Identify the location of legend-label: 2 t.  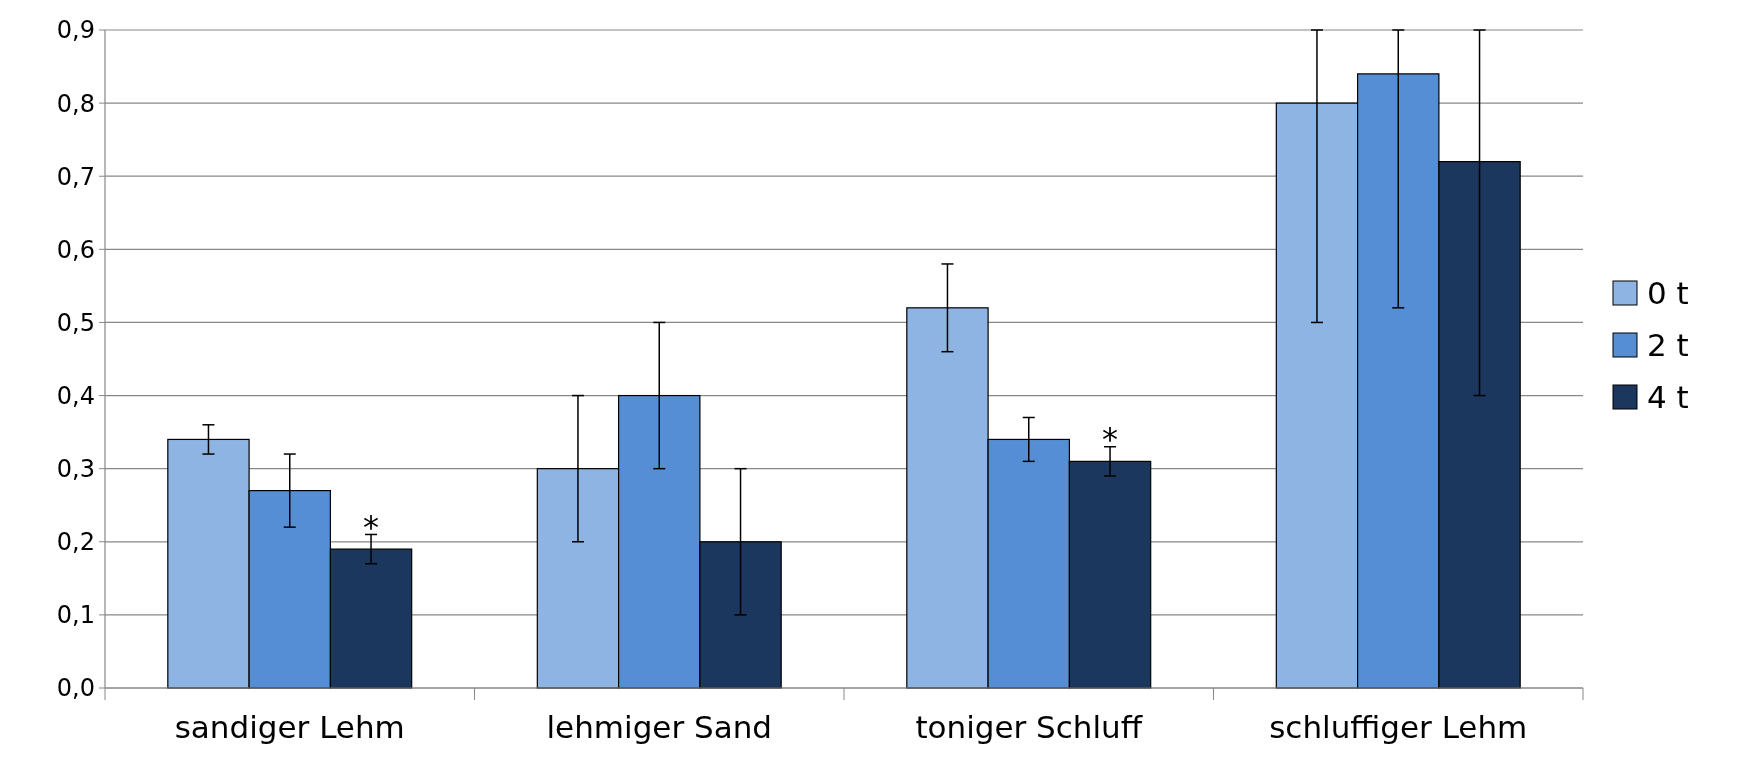
(1668, 344).